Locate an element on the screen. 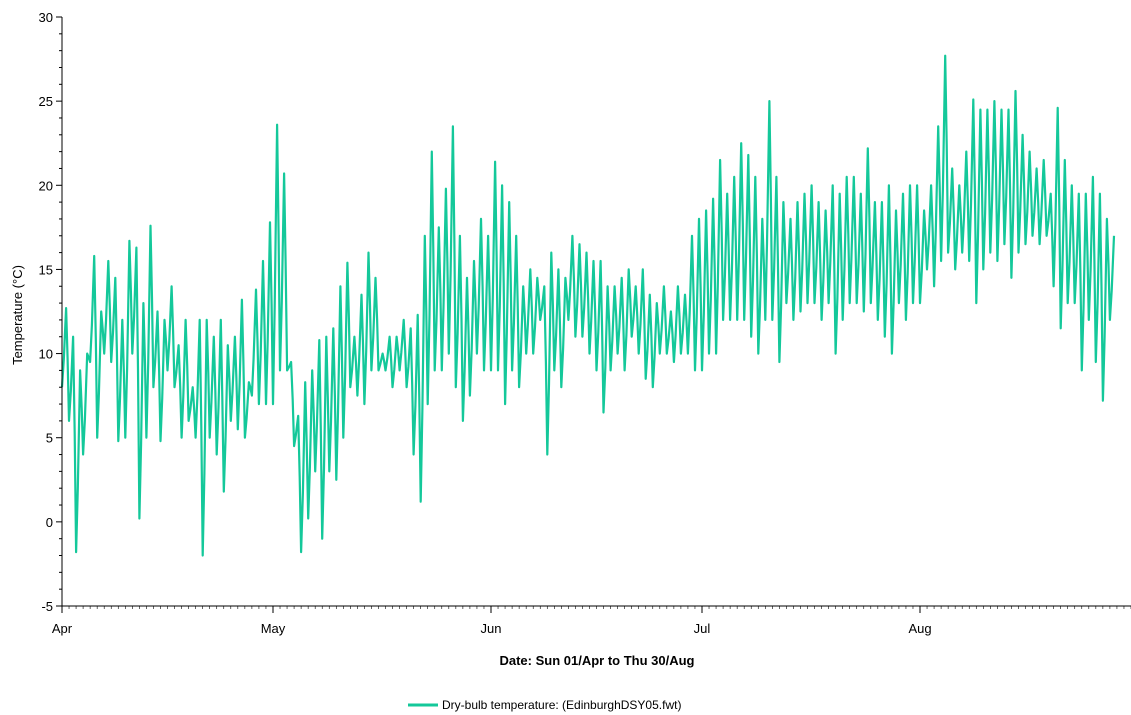 The height and width of the screenshot is (715, 1131). y-tick-label: -5 is located at coordinates (47, 606).